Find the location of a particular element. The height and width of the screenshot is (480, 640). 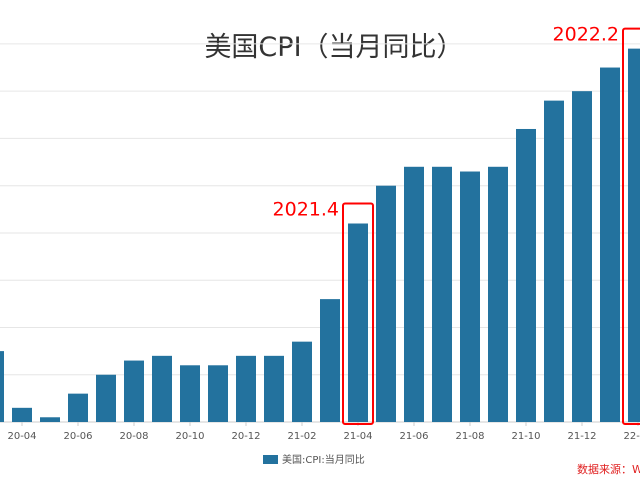

x-tick-label: 22-02 is located at coordinates (631, 436).